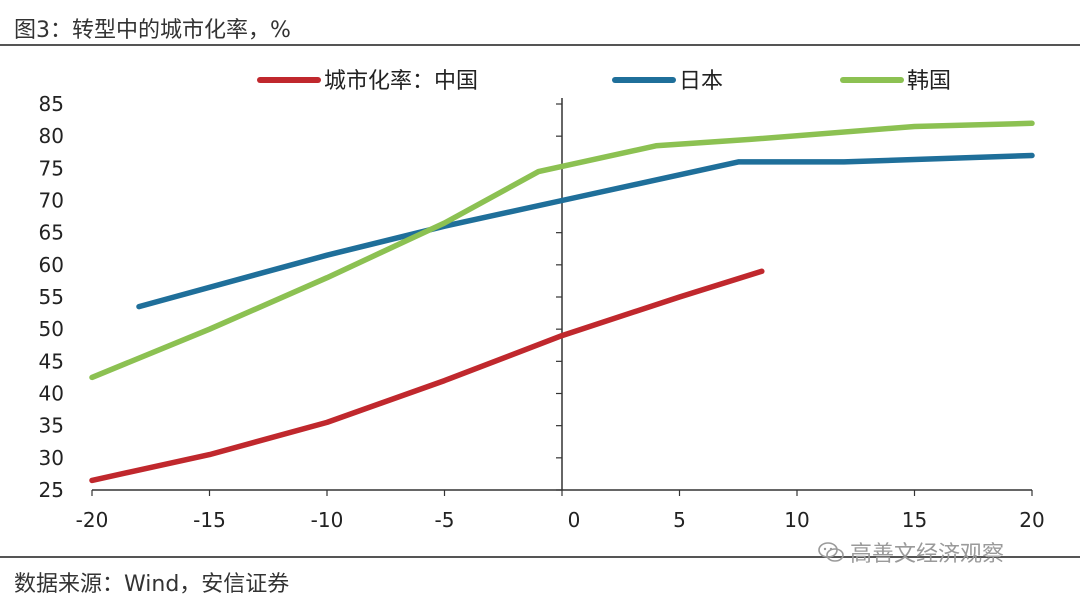 This screenshot has height=602, width=1080. What do you see at coordinates (51, 426) in the screenshot?
I see `y-tick-label: 35` at bounding box center [51, 426].